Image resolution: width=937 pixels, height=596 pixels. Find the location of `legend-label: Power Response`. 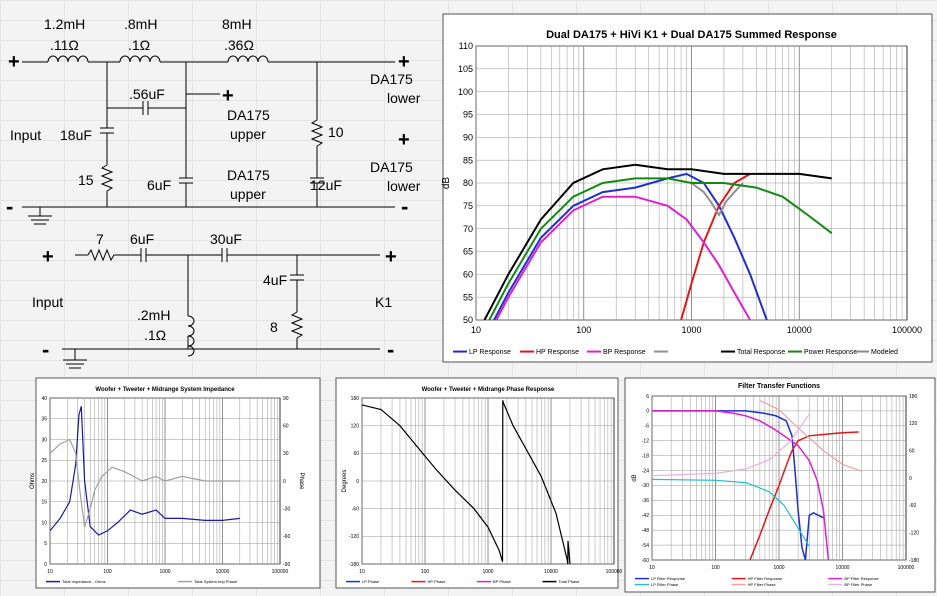

legend-label: Power Response is located at coordinates (830, 352).